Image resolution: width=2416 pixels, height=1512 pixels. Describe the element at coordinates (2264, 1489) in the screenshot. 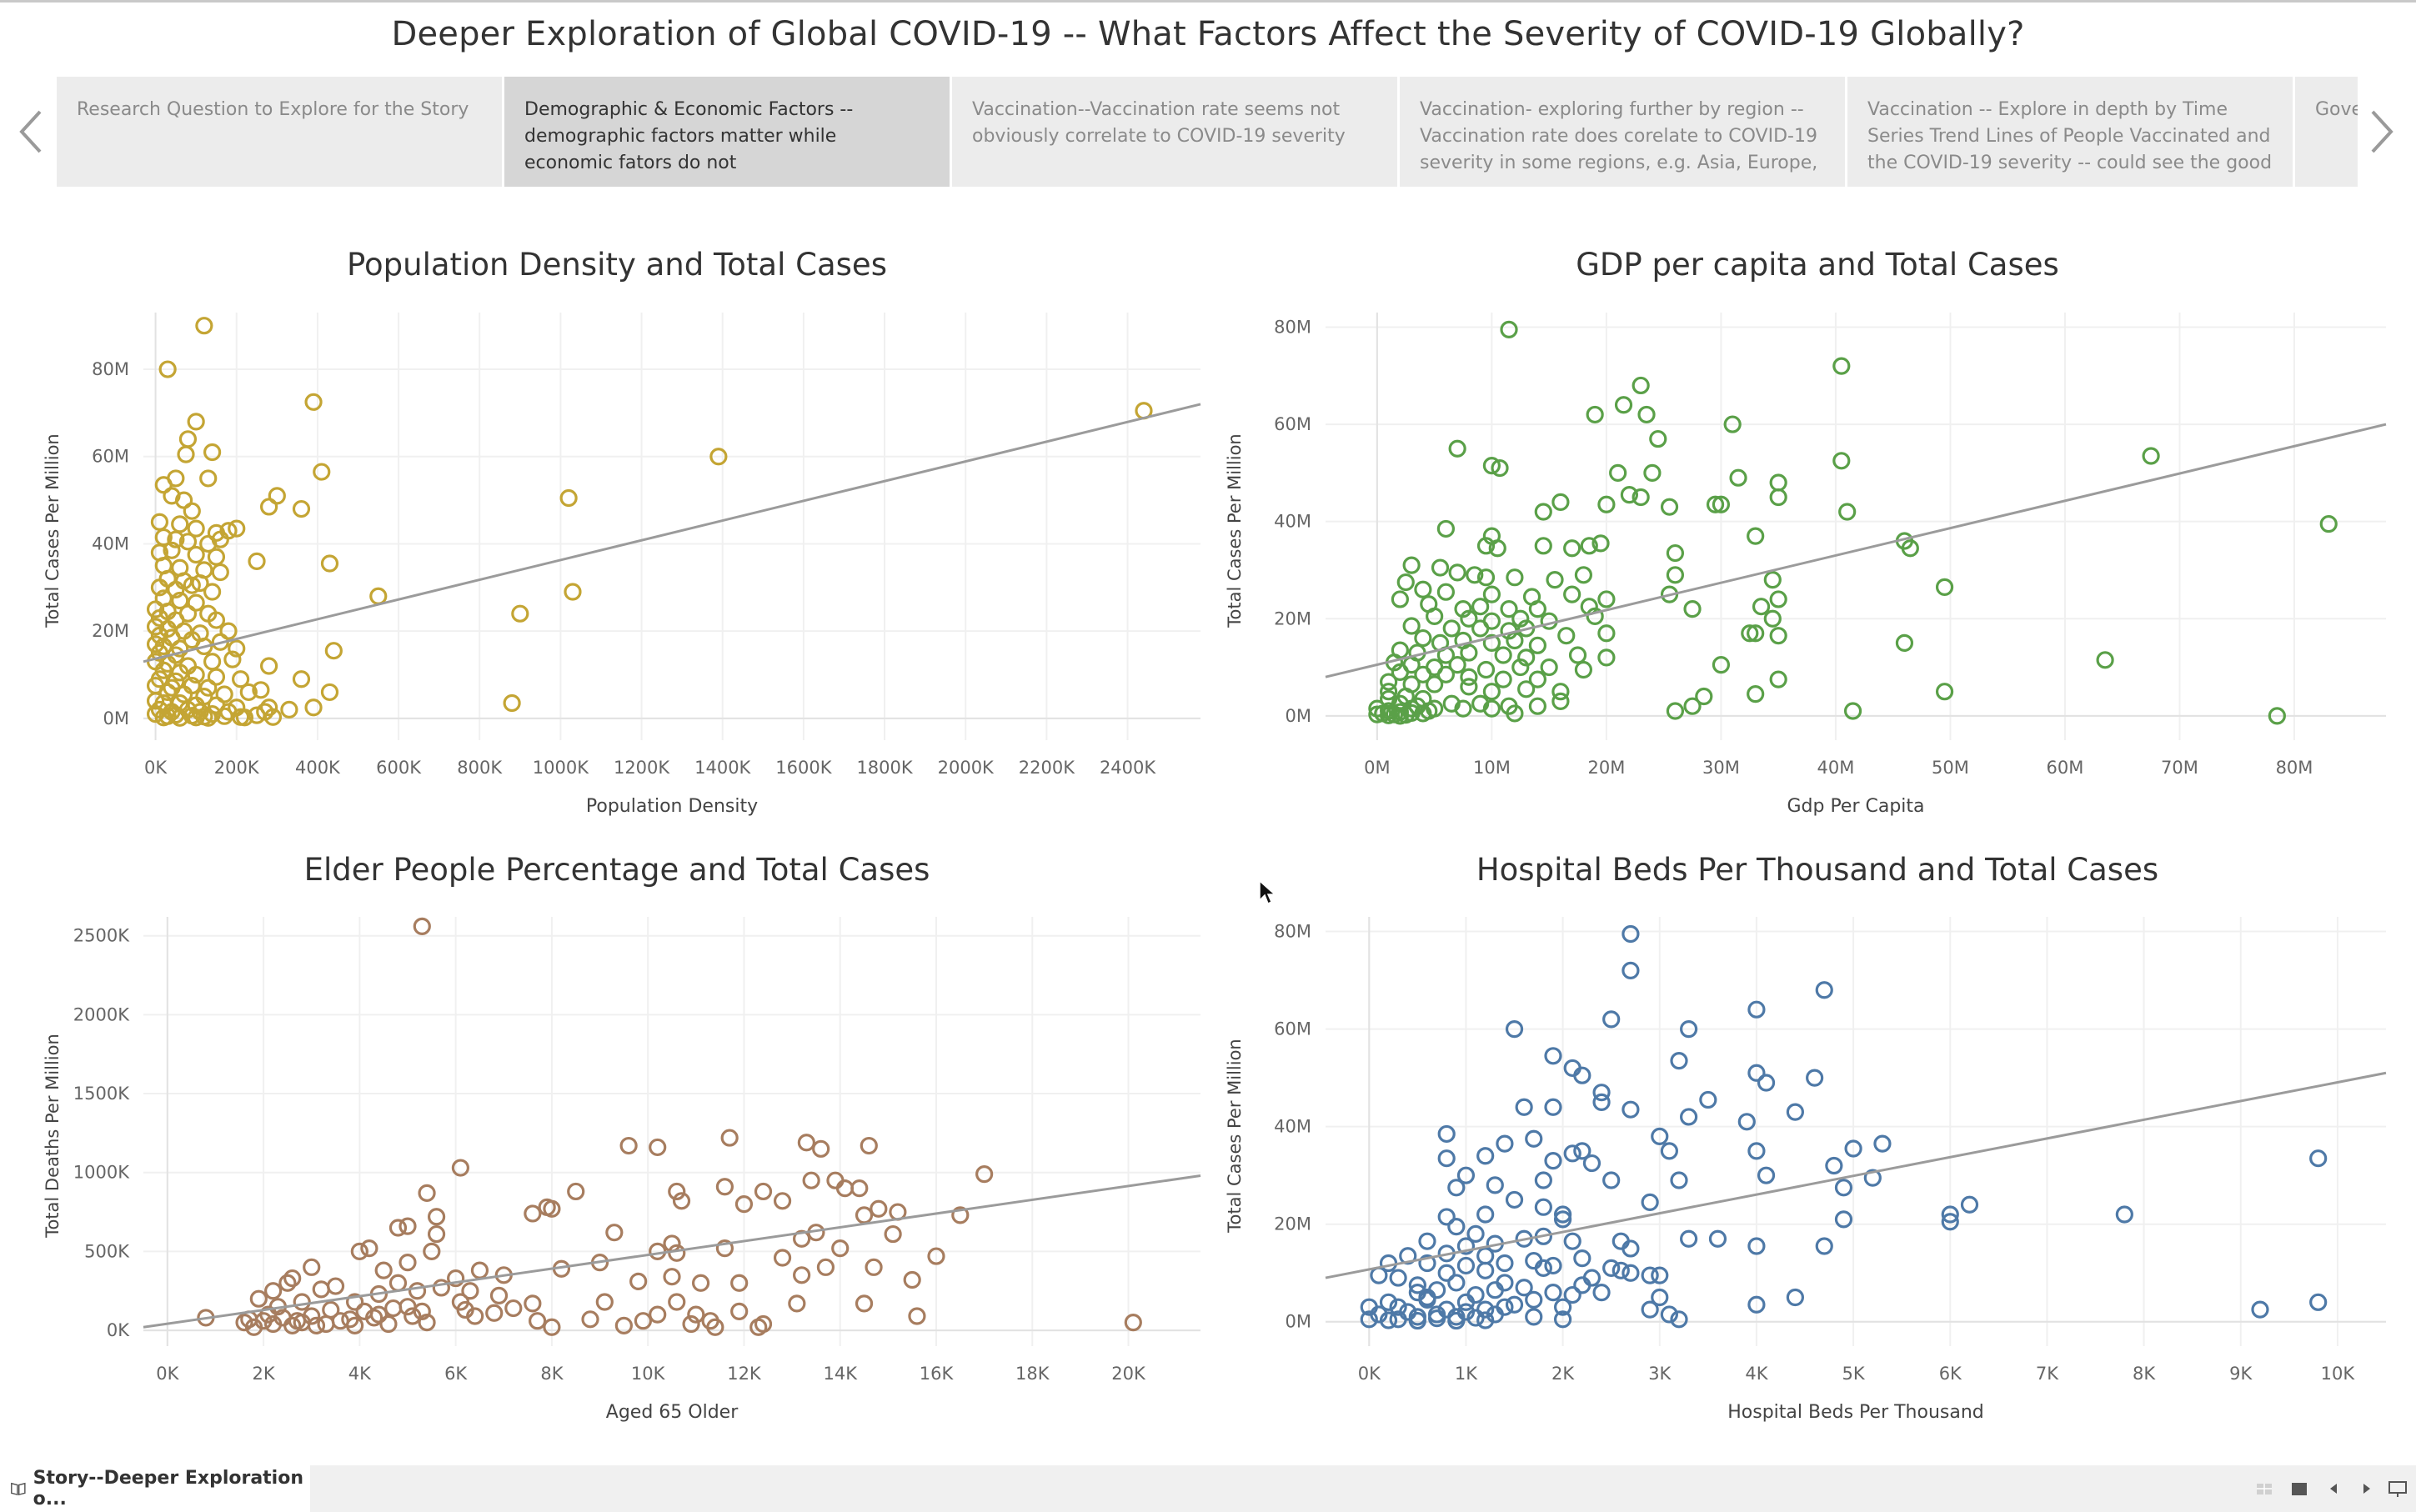

I see `sheet-sorter-icon` at that location.